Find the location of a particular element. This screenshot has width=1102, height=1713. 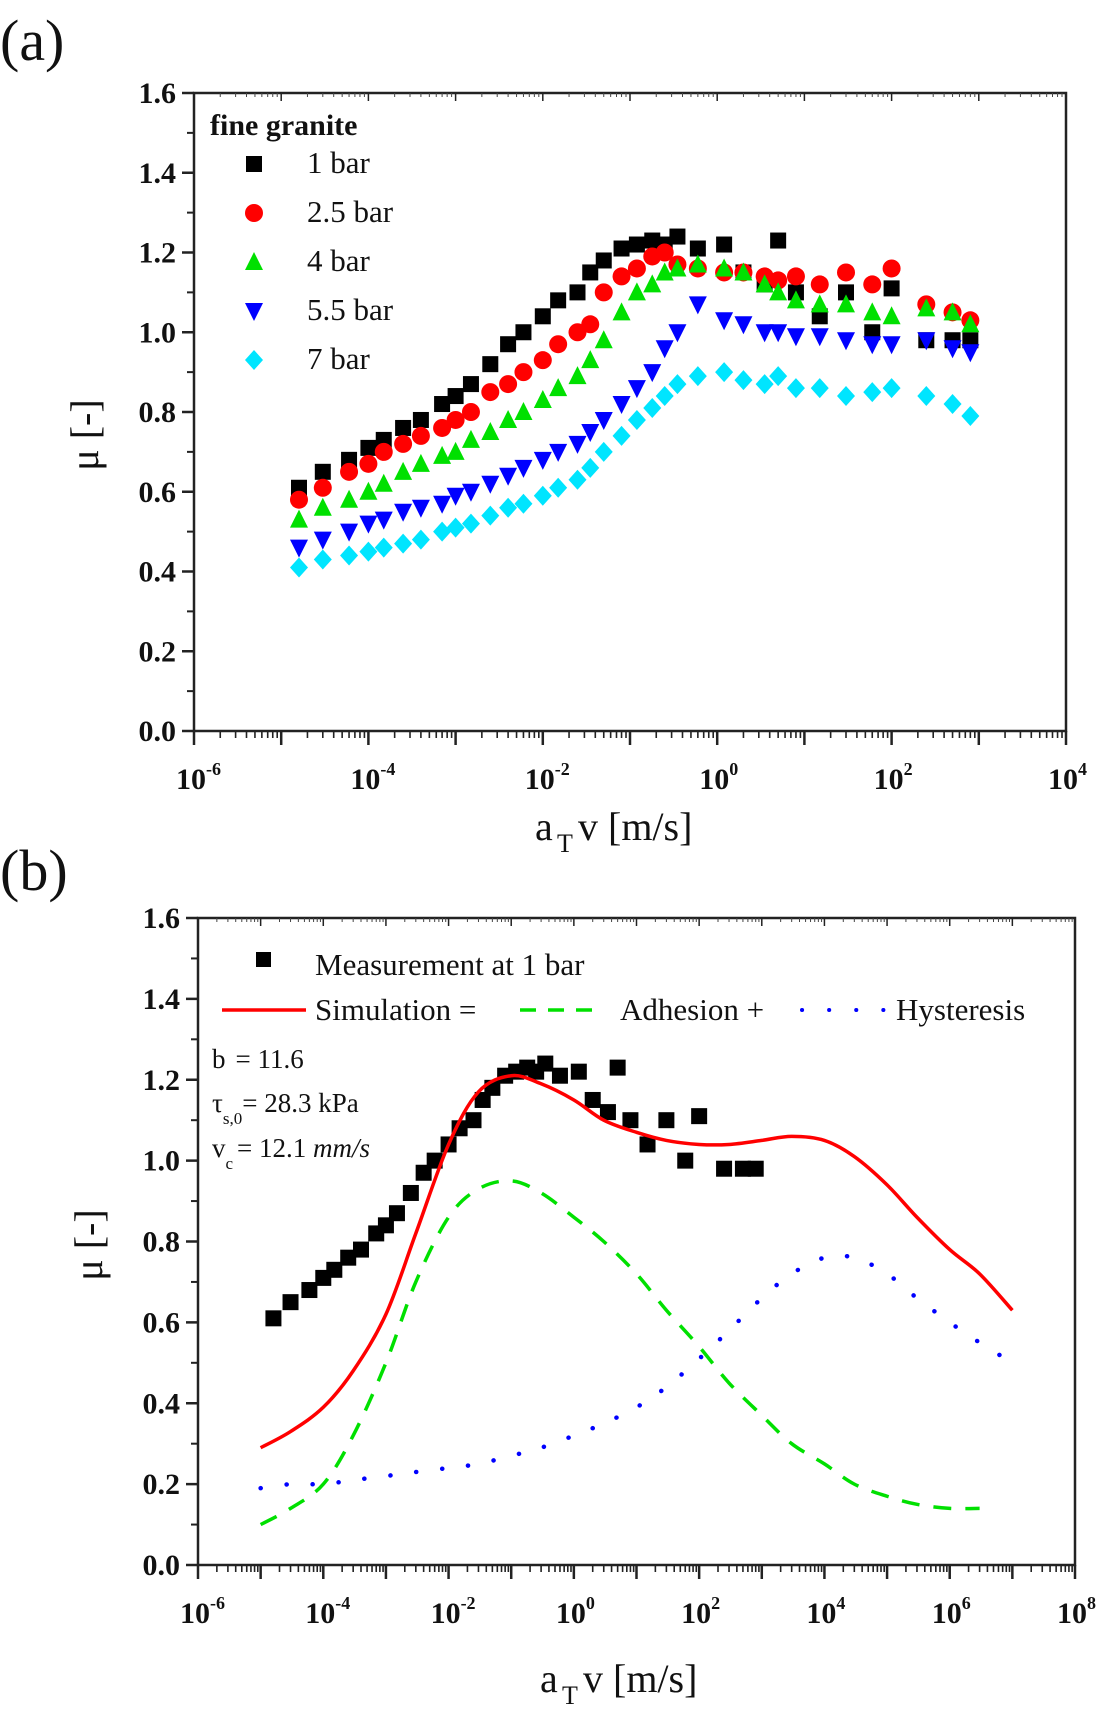

legend-label: 7 bar is located at coordinates (339, 358).